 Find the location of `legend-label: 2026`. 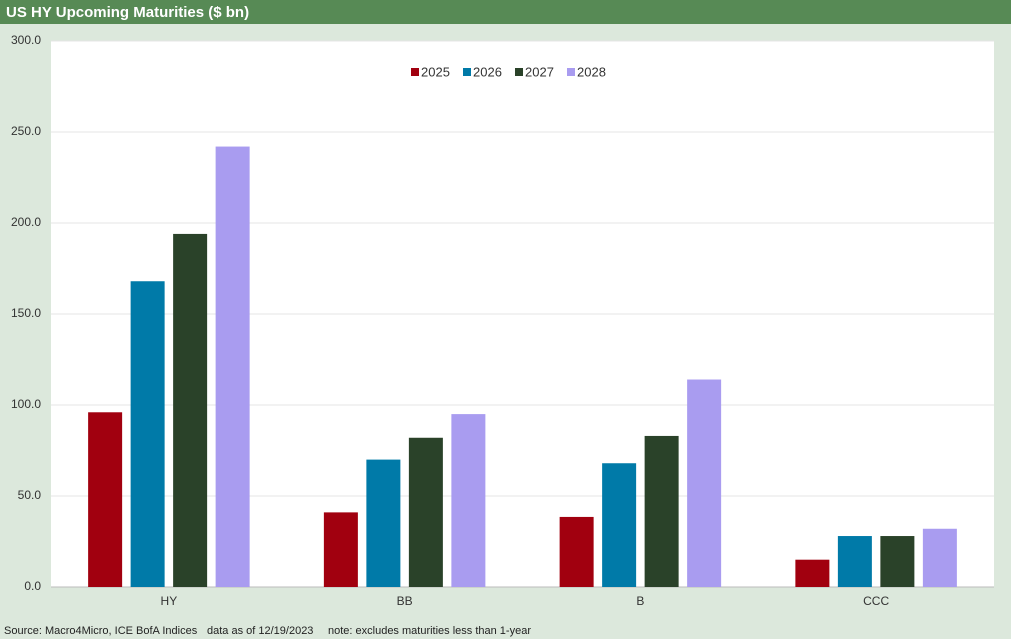

legend-label: 2026 is located at coordinates (487, 71).